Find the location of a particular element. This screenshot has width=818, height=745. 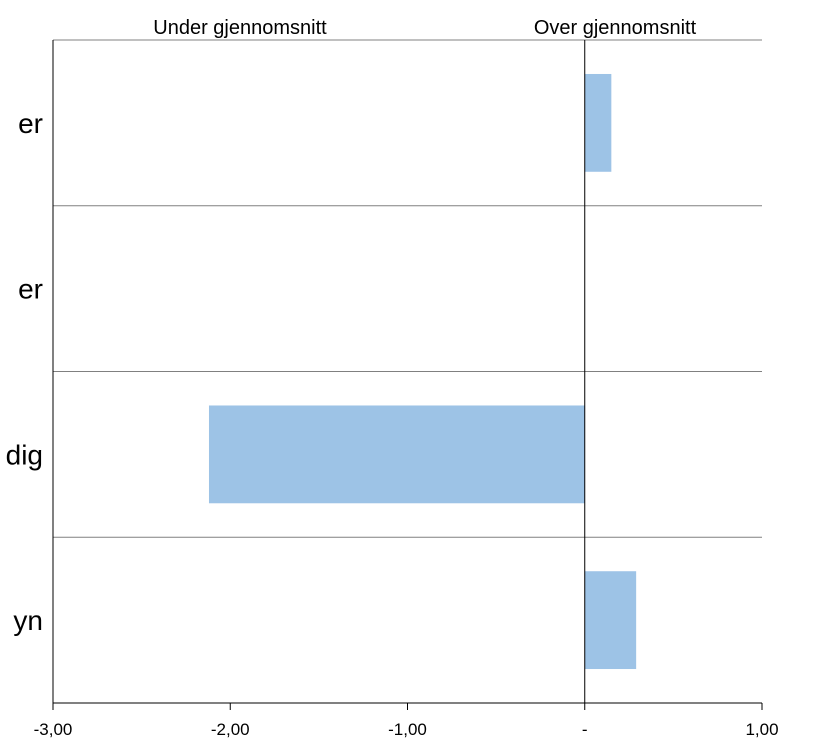

category-labels: er er dig yn is located at coordinates (24, 372).